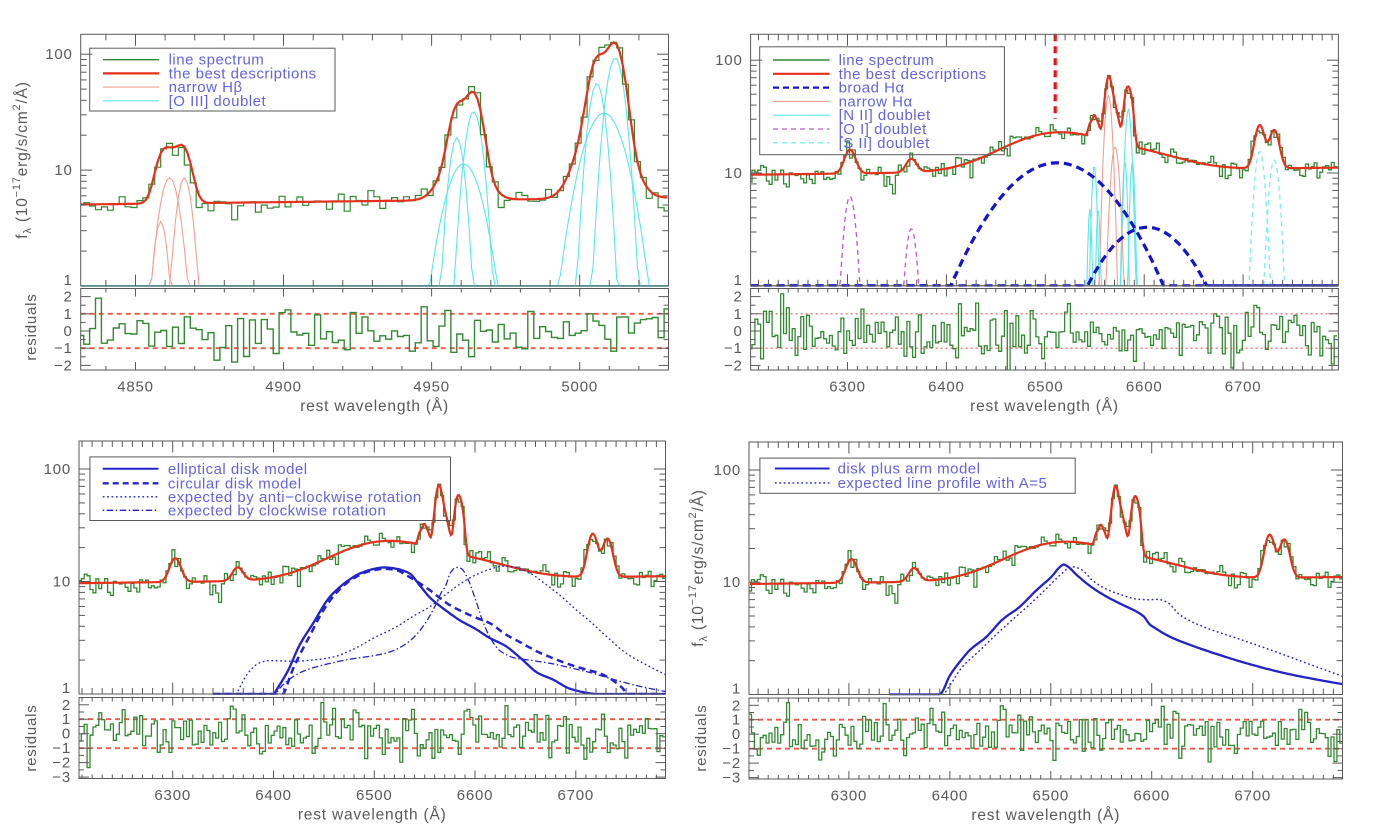 This screenshot has width=1379, height=840. What do you see at coordinates (883, 129) in the screenshot?
I see `svg-text: [O I] doublet` at bounding box center [883, 129].